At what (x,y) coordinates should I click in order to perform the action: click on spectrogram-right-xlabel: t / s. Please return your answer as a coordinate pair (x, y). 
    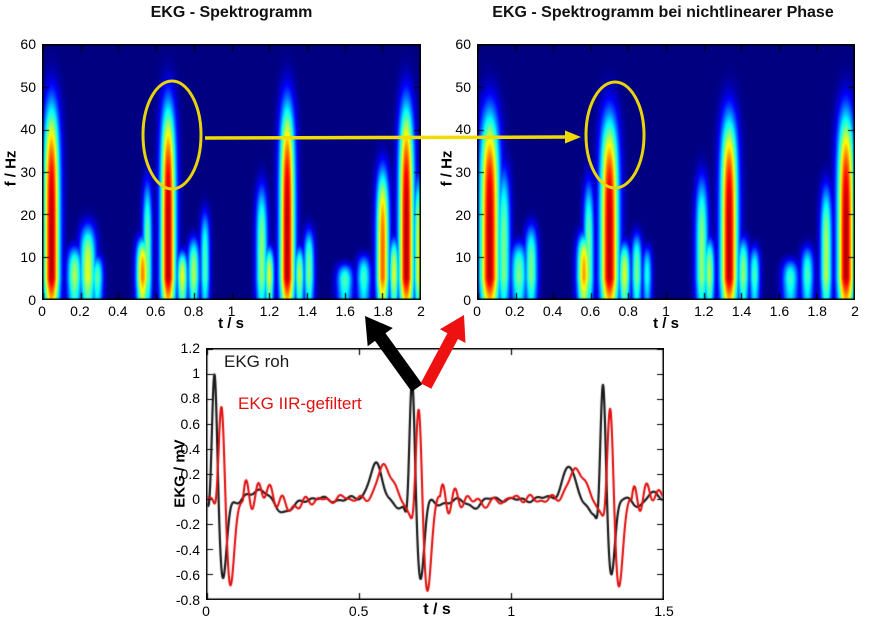
    Looking at the image, I should click on (666, 323).